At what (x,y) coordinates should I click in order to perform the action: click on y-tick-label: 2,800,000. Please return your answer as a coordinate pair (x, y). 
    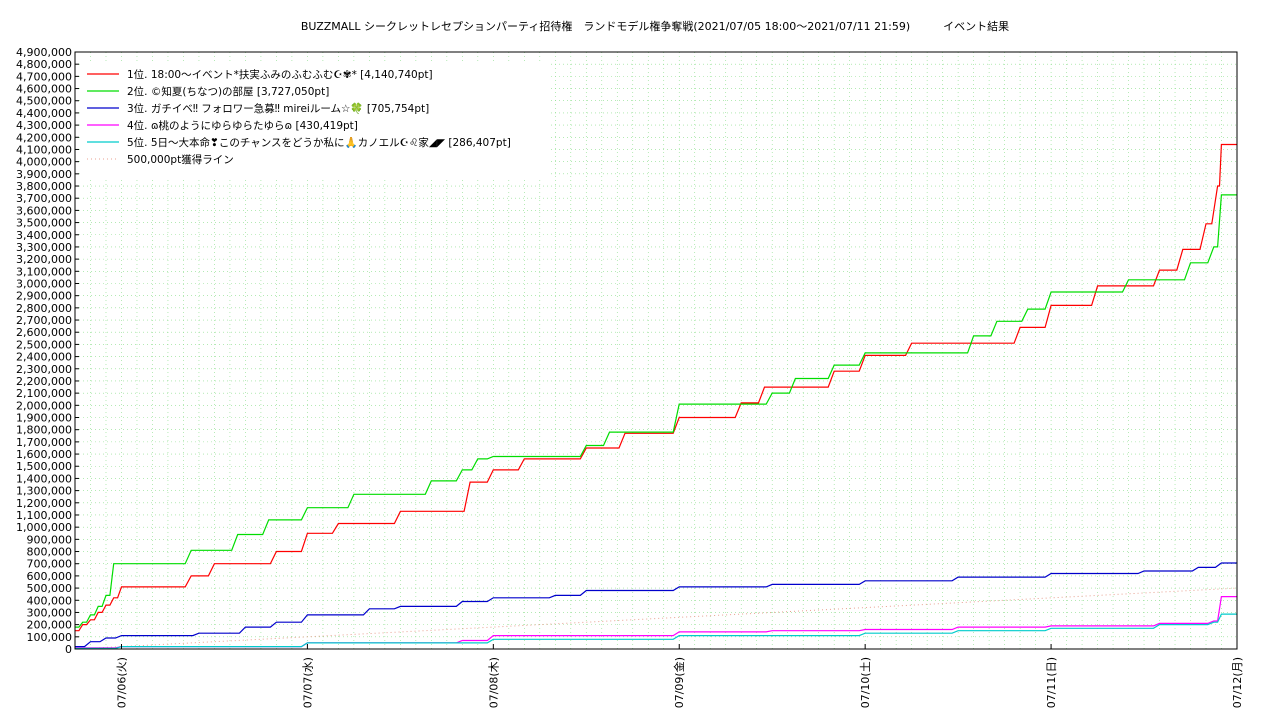
    Looking at the image, I should click on (44, 308).